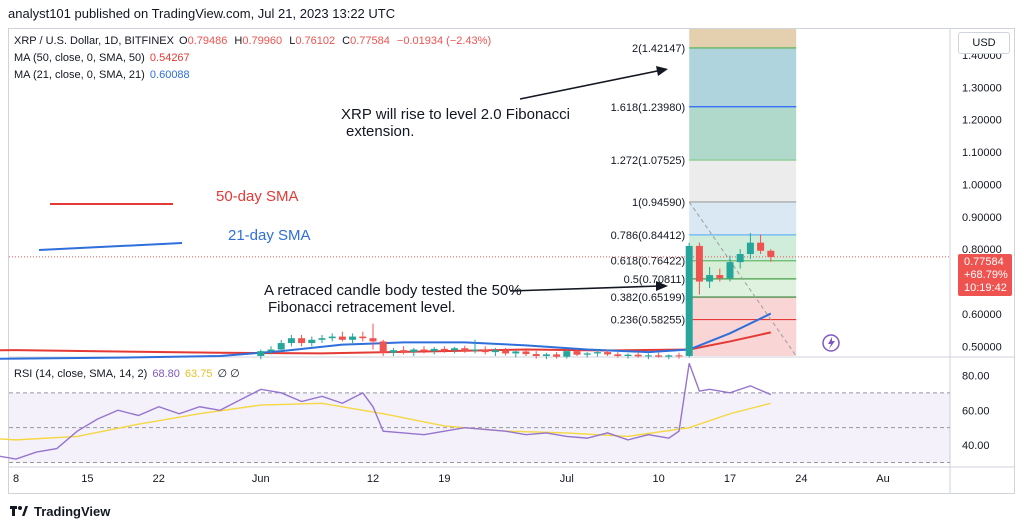 The height and width of the screenshot is (527, 1024). Describe the element at coordinates (169, 75) in the screenshot. I see `ma21-value: 0.60088` at that location.